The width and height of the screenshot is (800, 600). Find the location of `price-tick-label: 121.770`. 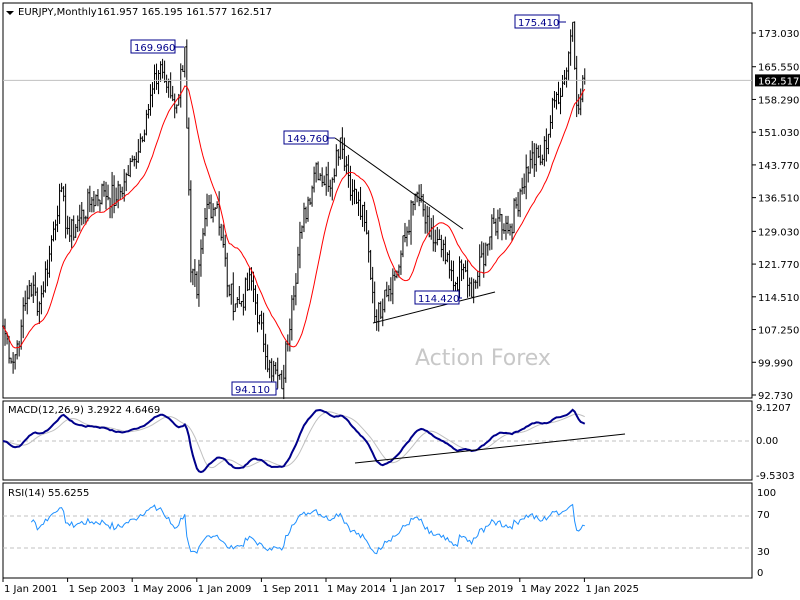

price-tick-label: 121.770 is located at coordinates (778, 265).